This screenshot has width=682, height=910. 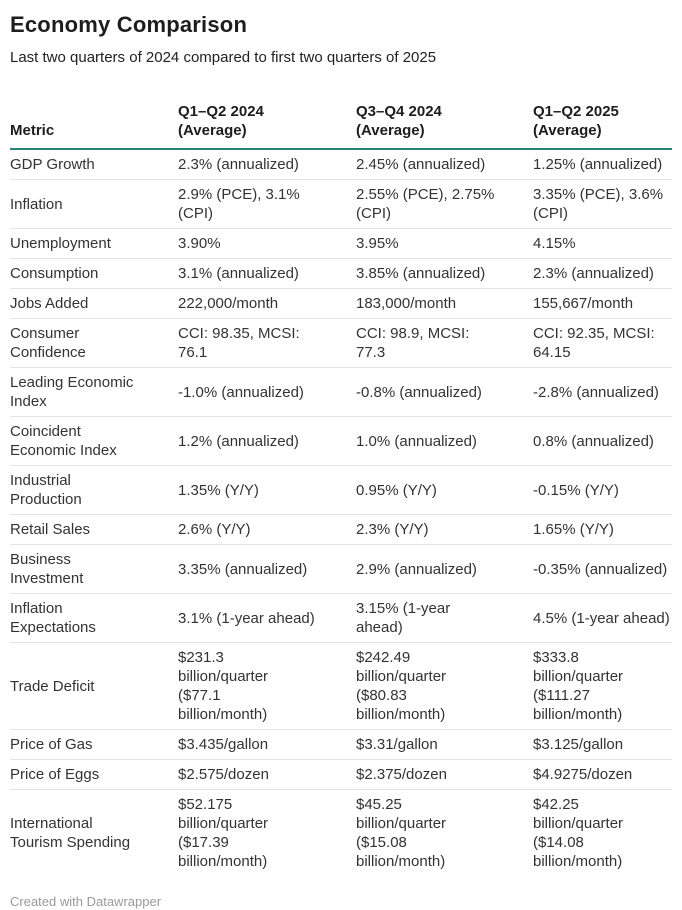 What do you see at coordinates (50, 529) in the screenshot?
I see `metric-cell: Retail Sales` at bounding box center [50, 529].